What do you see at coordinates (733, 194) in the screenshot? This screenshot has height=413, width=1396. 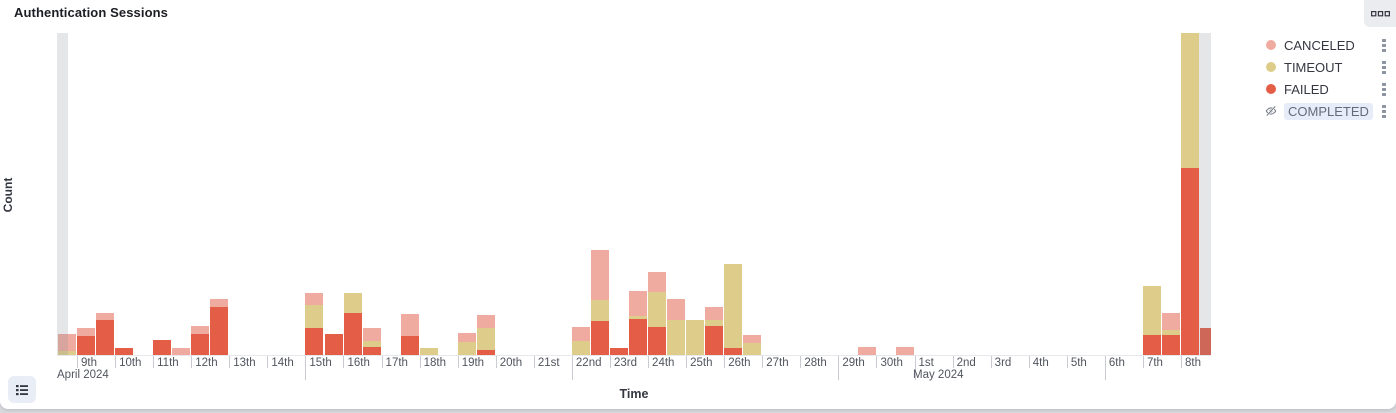 I see `bar-apr-26-am` at bounding box center [733, 194].